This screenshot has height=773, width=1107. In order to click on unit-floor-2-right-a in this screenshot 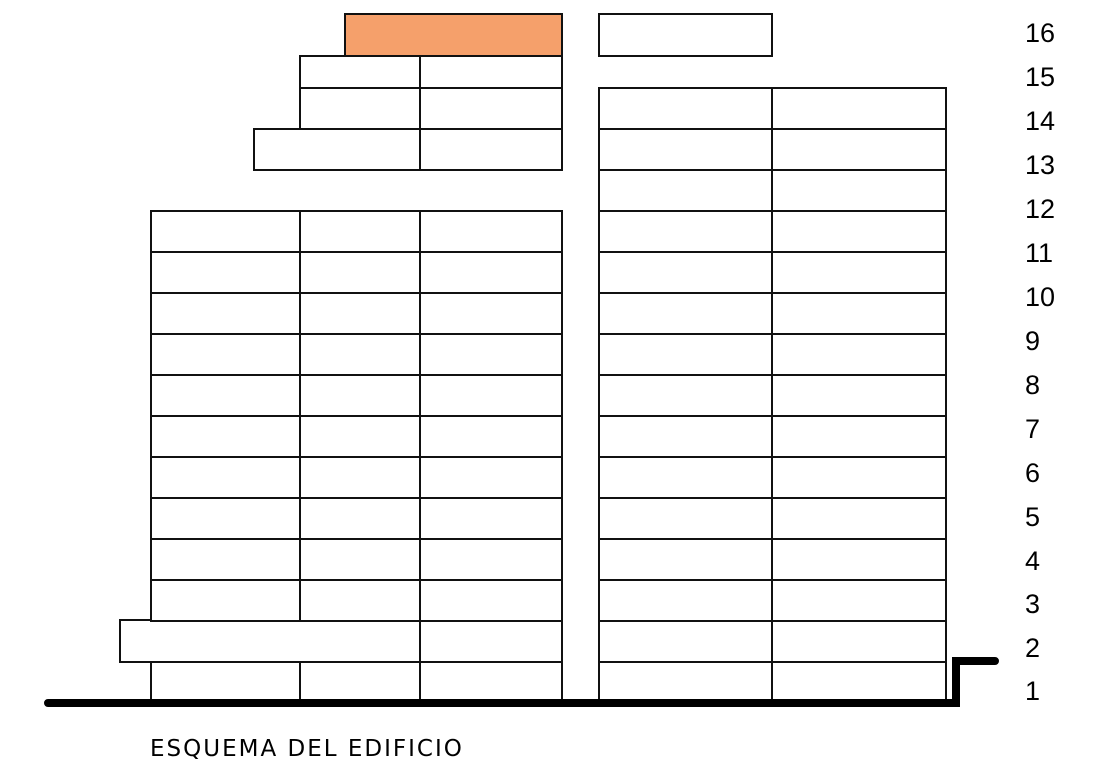, I will do `click(685, 641)`.